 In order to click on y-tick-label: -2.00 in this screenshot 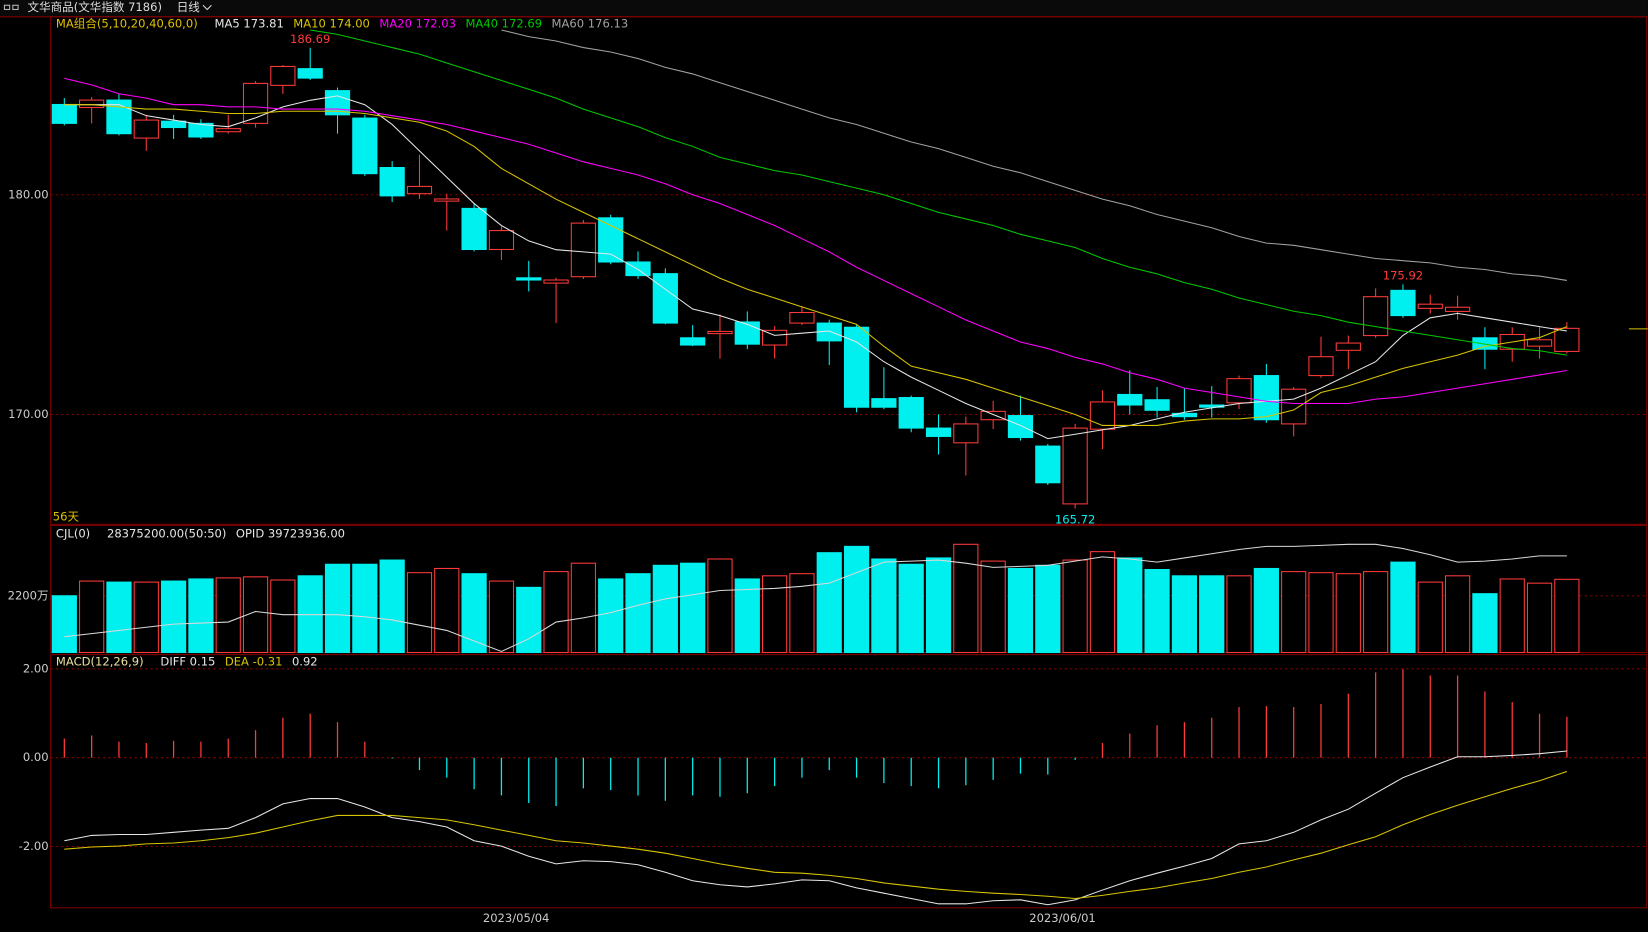, I will do `click(34, 846)`.